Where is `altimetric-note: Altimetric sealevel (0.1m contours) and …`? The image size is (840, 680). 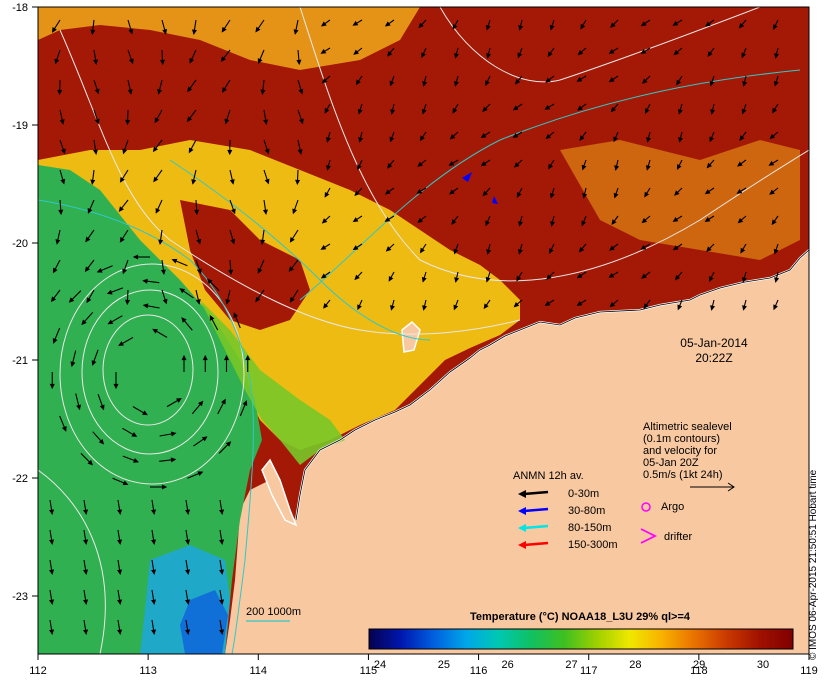
altimetric-note: Altimetric sealevel (0.1m contours) and … is located at coordinates (689, 456).